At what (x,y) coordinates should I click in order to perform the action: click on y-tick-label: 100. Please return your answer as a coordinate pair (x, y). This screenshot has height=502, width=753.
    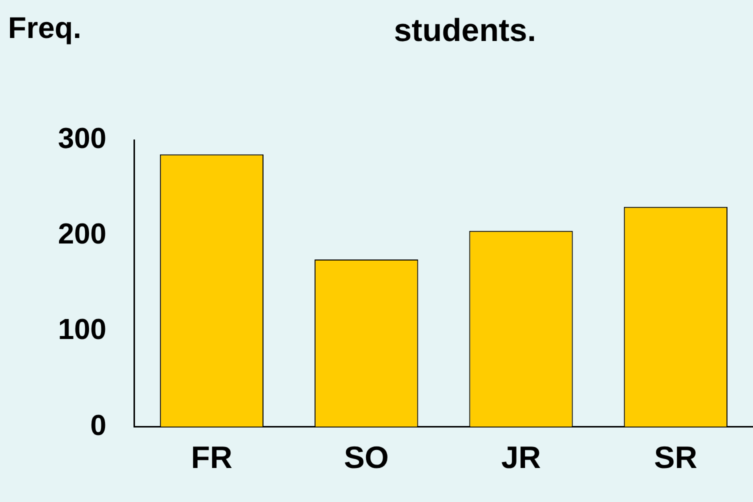
    Looking at the image, I should click on (82, 330).